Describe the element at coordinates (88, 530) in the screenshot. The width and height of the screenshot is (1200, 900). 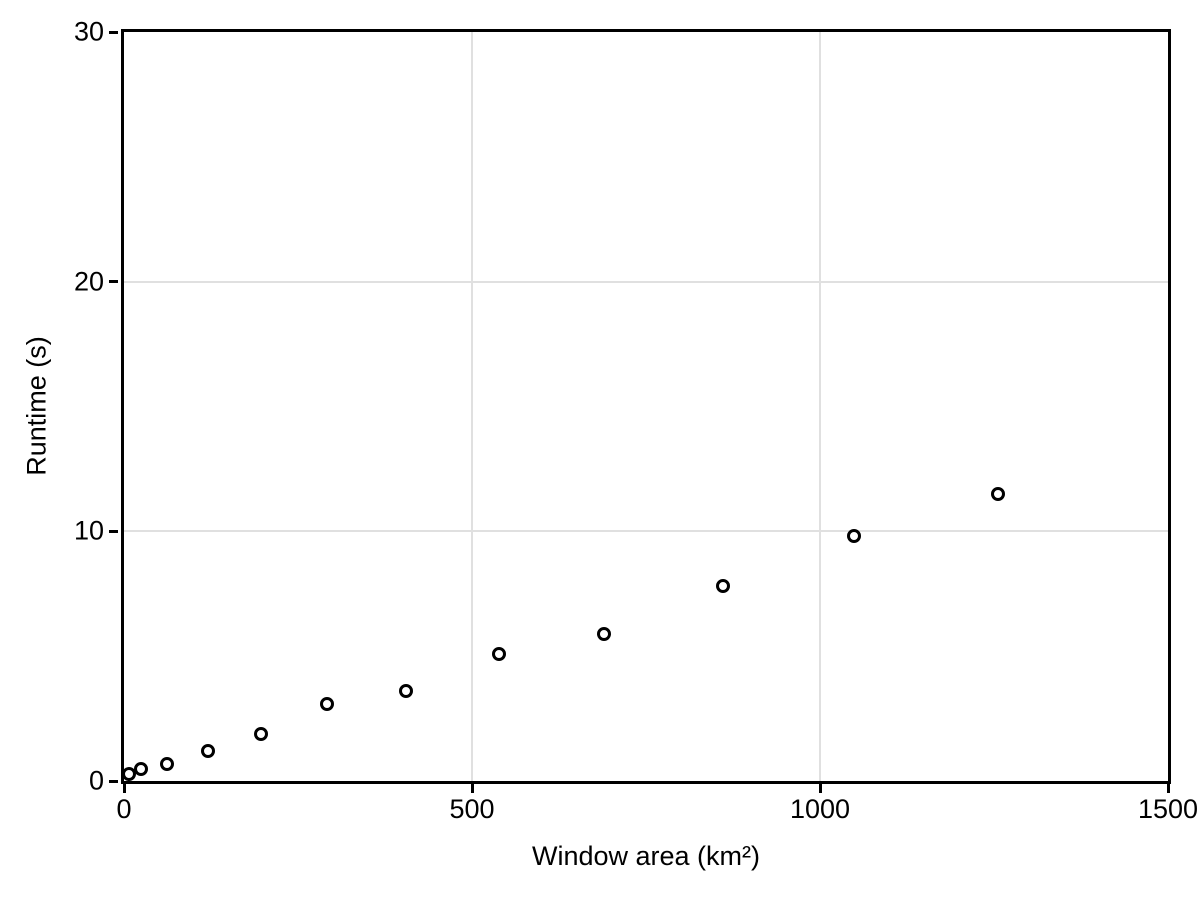
I see `y-tick-label: 10` at that location.